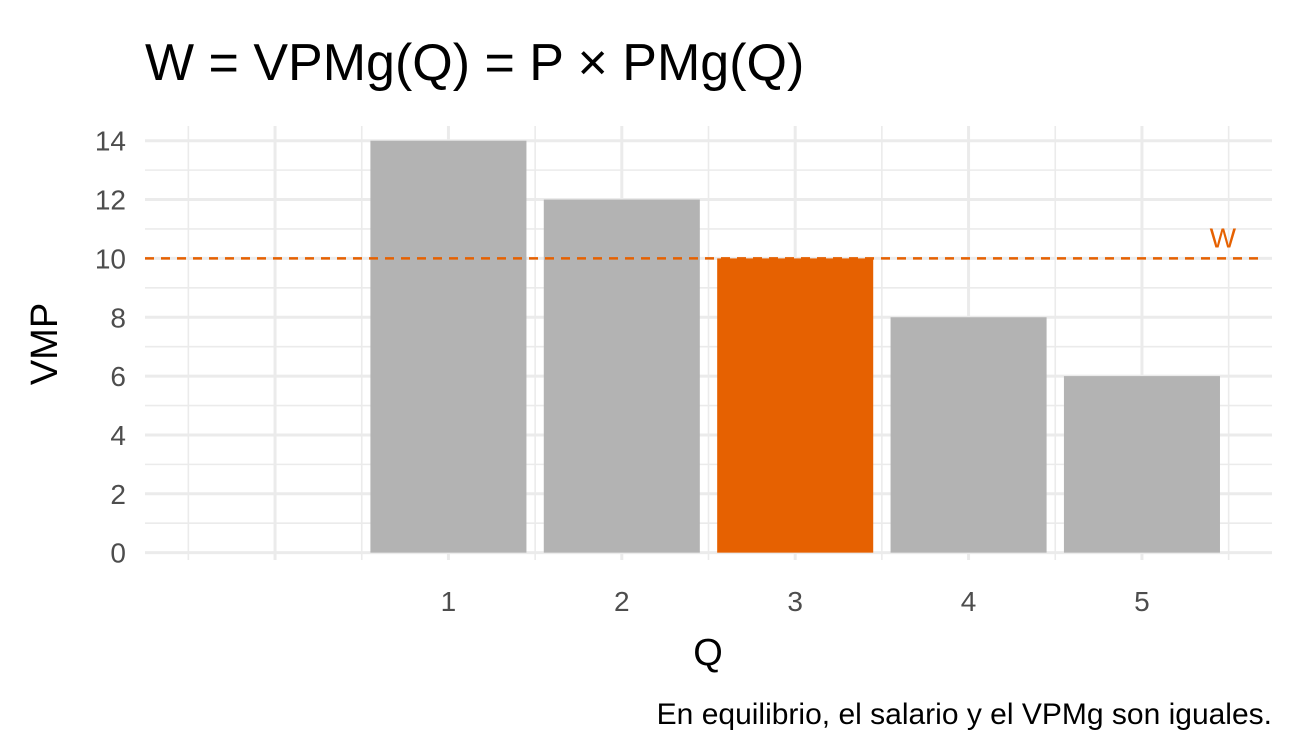 This screenshot has height=756, width=1296. I want to click on y-tick-label: 2, so click(118, 494).